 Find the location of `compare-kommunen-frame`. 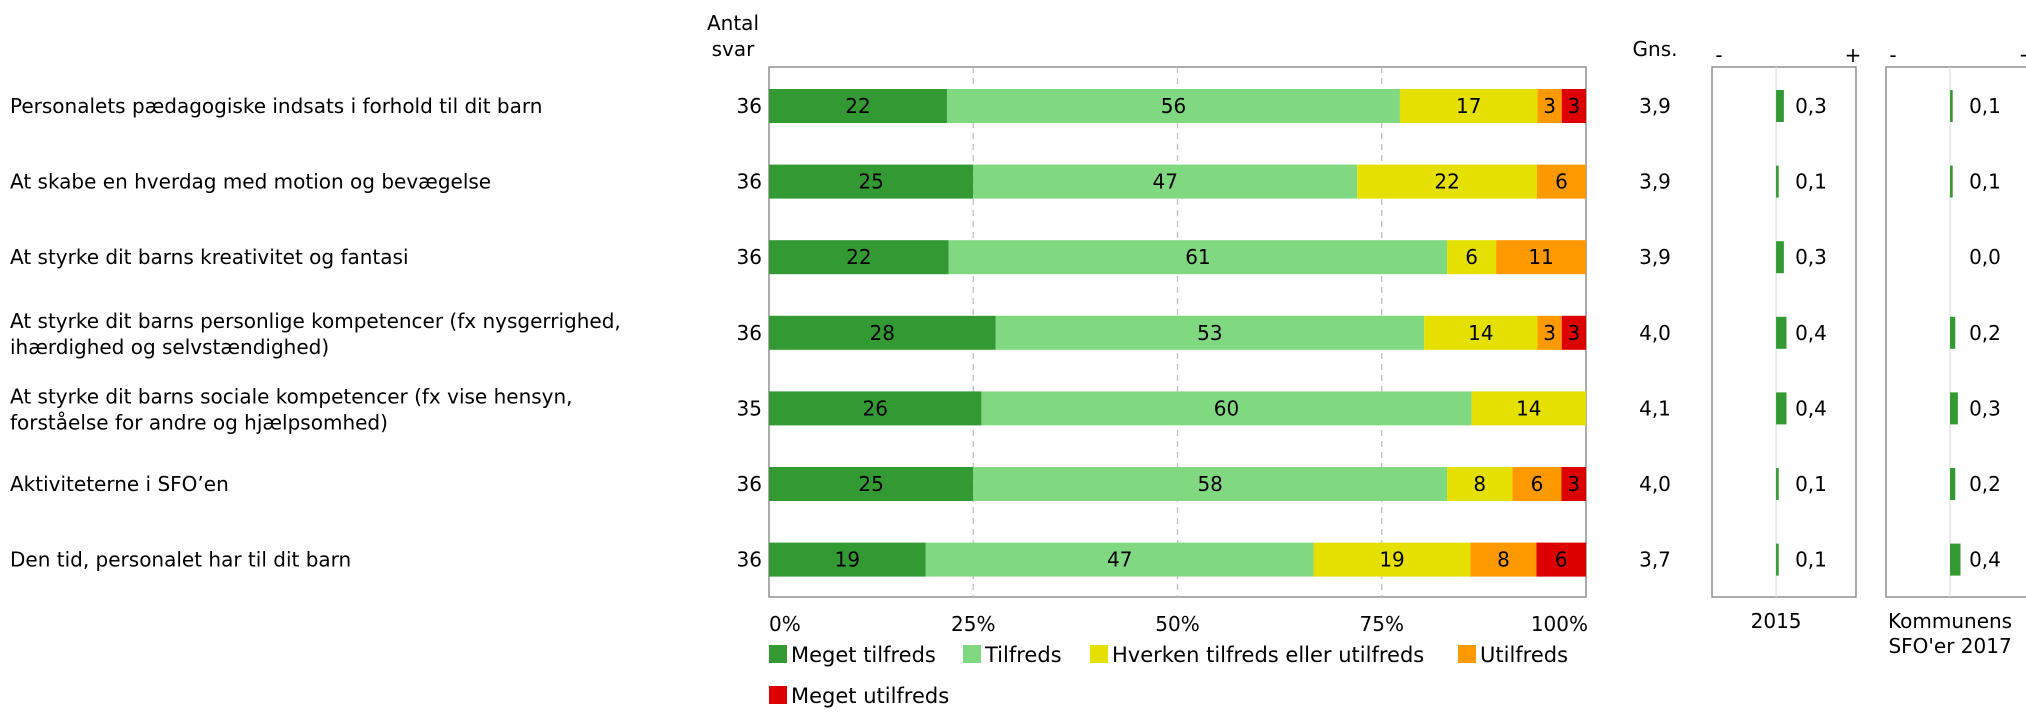

compare-kommunen-frame is located at coordinates (1955, 332).